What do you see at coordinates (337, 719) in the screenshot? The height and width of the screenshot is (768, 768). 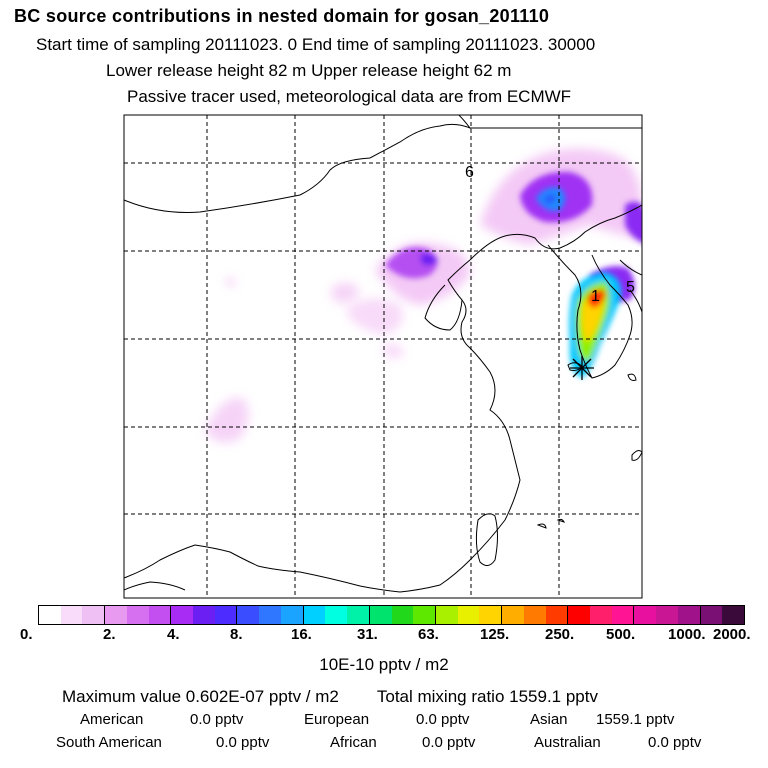 I see `region-european-name: European` at bounding box center [337, 719].